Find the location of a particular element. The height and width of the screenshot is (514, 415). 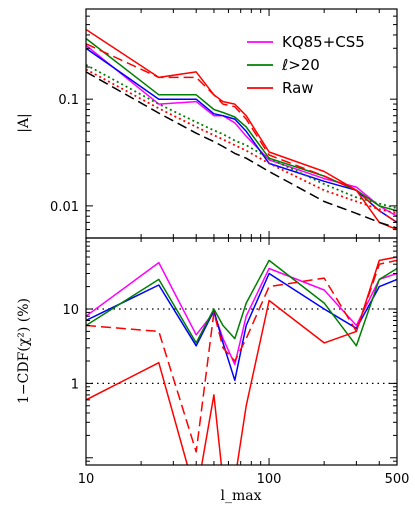

x-tick-label: 500 is located at coordinates (397, 479).